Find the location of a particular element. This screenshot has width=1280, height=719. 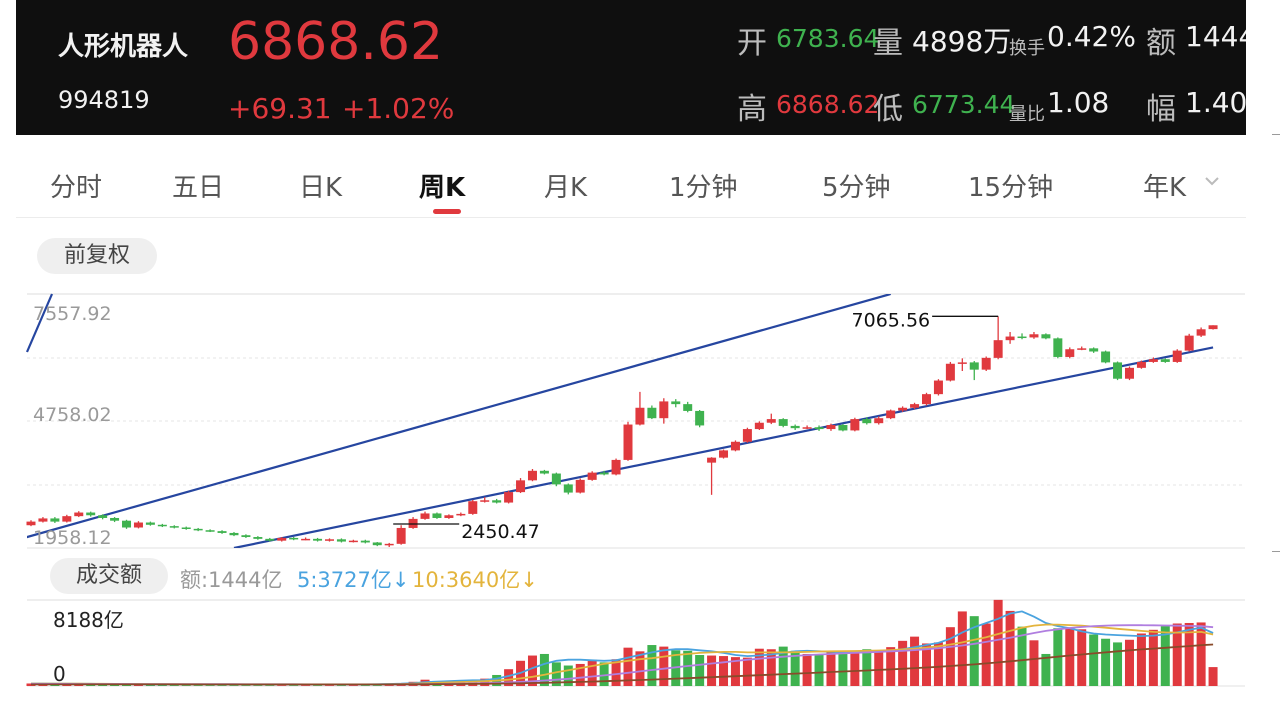

tab-intraday: 分时 is located at coordinates (76, 188).